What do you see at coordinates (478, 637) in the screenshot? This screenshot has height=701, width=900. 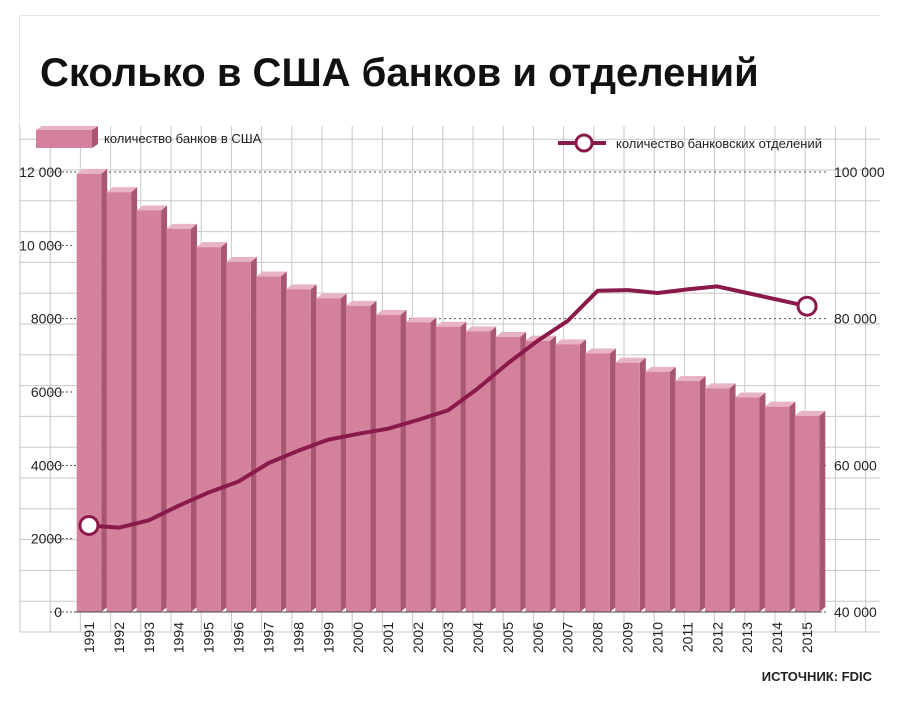 I see `x-tick-label: 2004` at bounding box center [478, 637].